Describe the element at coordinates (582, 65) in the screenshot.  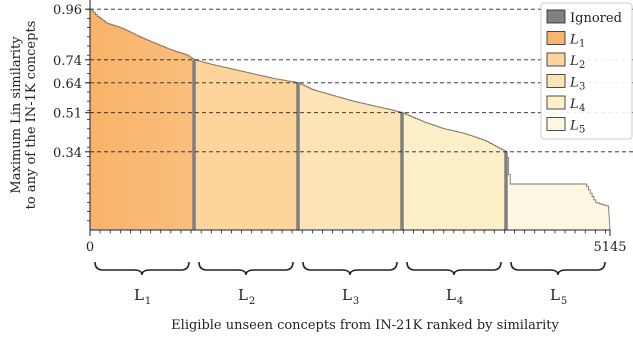
I see `legend-label-sub-2: 2` at that location.